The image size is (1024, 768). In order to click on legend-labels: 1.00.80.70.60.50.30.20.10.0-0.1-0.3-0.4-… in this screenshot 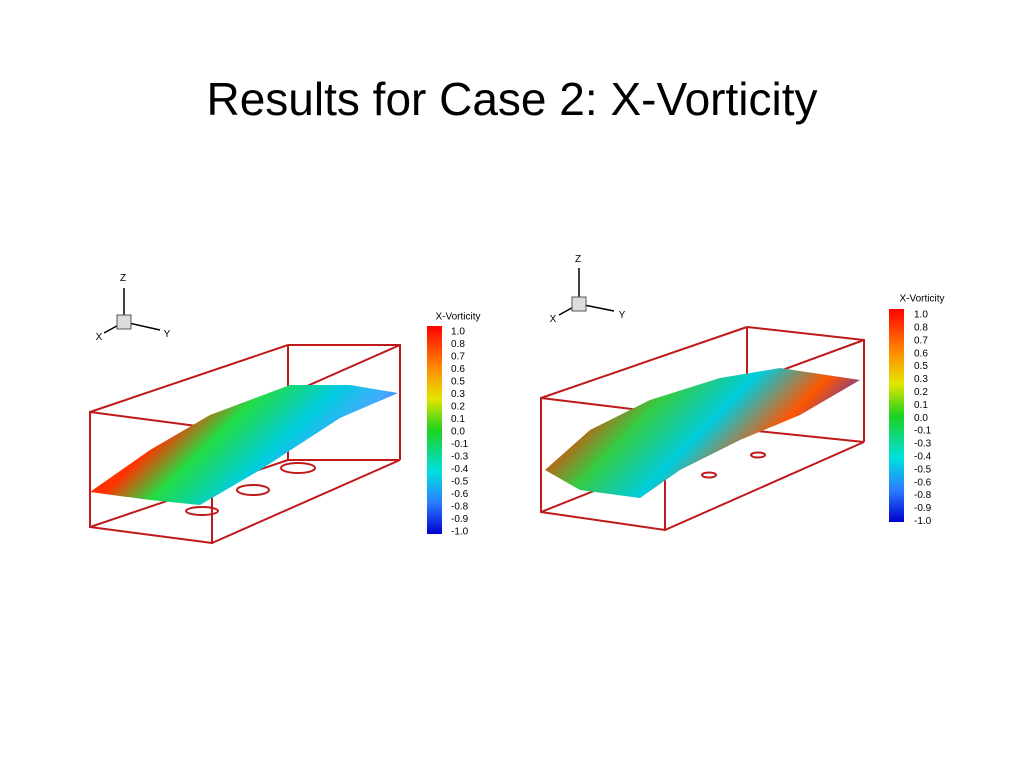, I will do `click(923, 418)`.